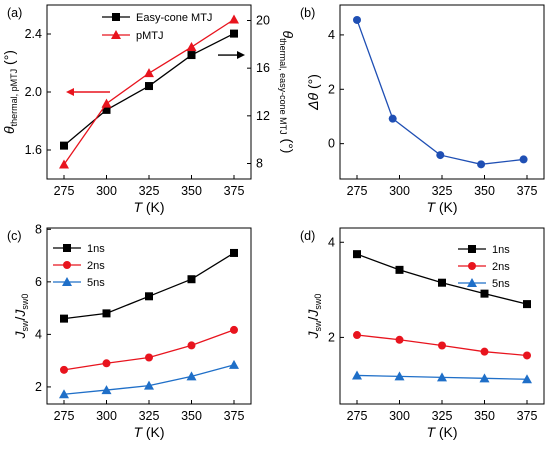 This screenshot has width=550, height=449. What do you see at coordinates (263, 116) in the screenshot?
I see `y-right-tick-label: 12` at bounding box center [263, 116].